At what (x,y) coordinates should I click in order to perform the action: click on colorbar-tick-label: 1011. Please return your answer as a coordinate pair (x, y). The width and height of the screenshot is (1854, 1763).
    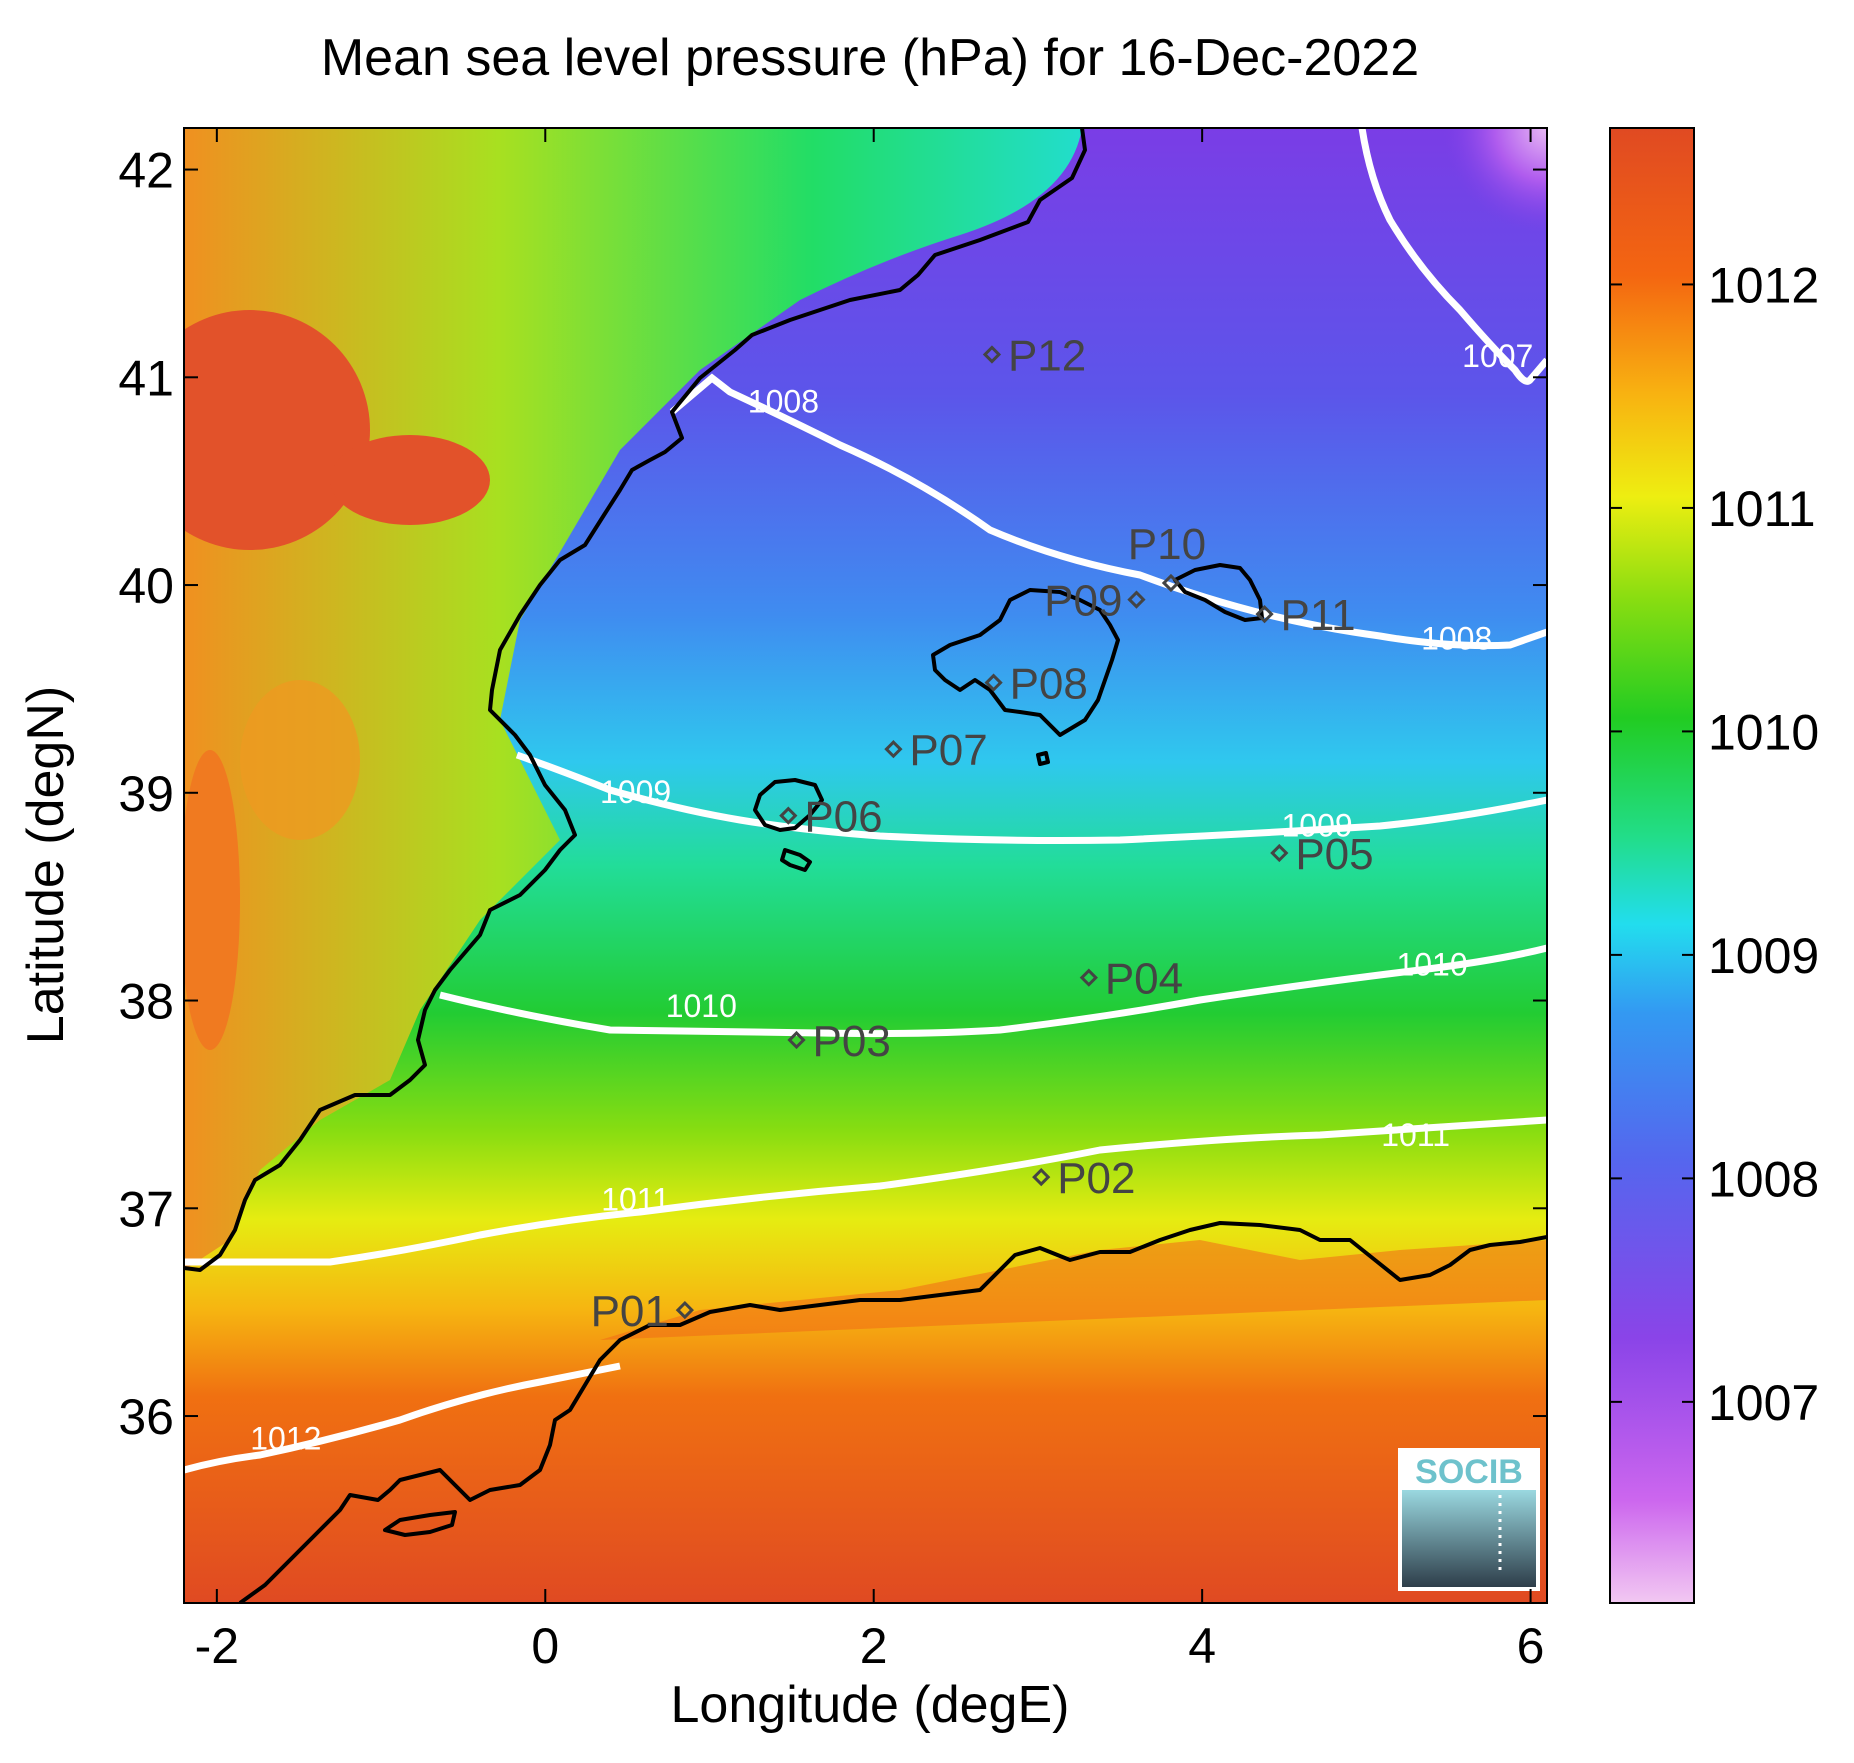
    Looking at the image, I should click on (1762, 509).